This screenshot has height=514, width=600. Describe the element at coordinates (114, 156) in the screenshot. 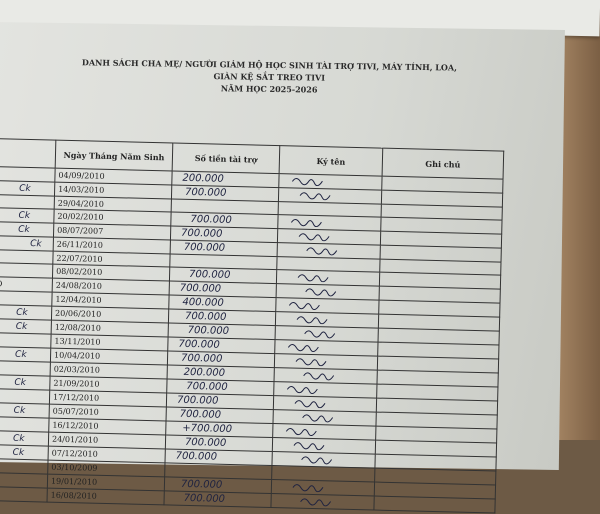

I see `col-dob: Ngày Tháng Năm Sinh` at that location.